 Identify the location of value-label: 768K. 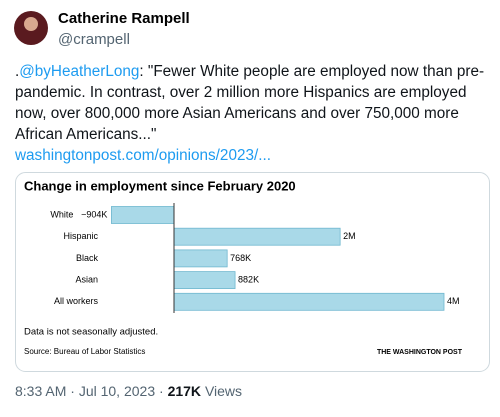
(240, 258).